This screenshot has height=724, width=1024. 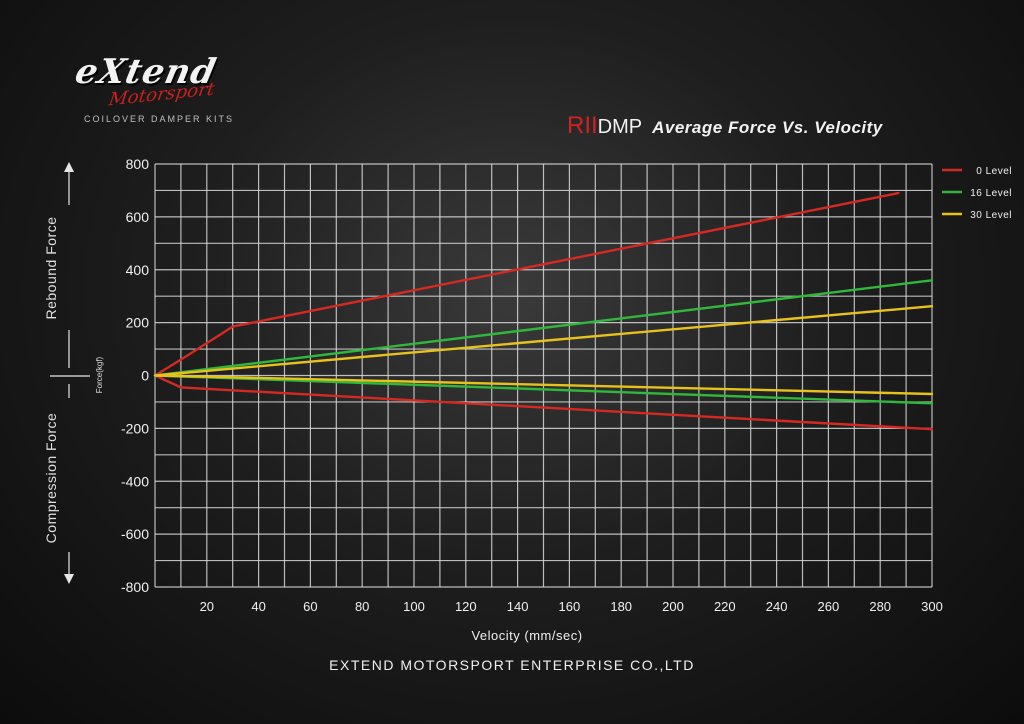 I want to click on legend-label: 16 Level, so click(x=991, y=193).